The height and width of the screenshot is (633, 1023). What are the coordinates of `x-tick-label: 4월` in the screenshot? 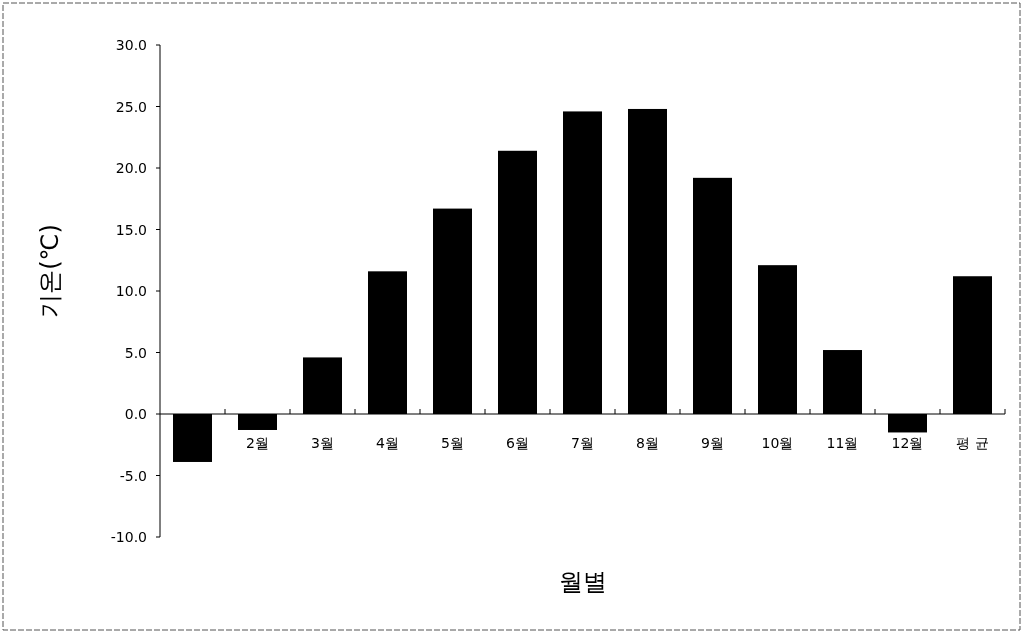 It's located at (387, 443).